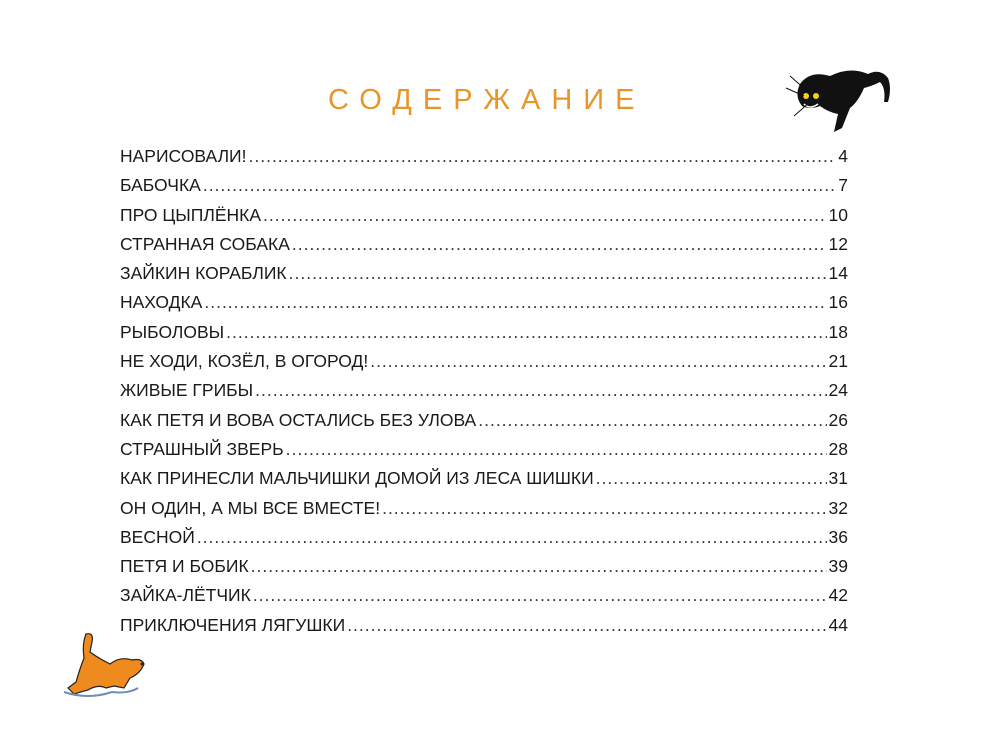 This screenshot has height=748, width=990. What do you see at coordinates (183, 156) in the screenshot?
I see `entry-title: НАРИСОВАЛИ!` at bounding box center [183, 156].